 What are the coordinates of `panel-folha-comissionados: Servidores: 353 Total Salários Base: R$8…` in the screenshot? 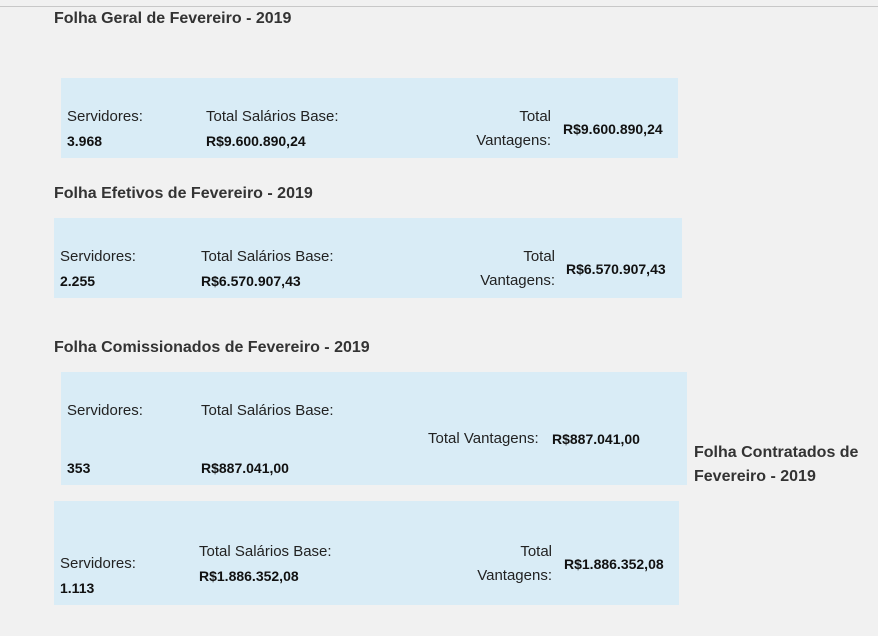 It's located at (374, 428).